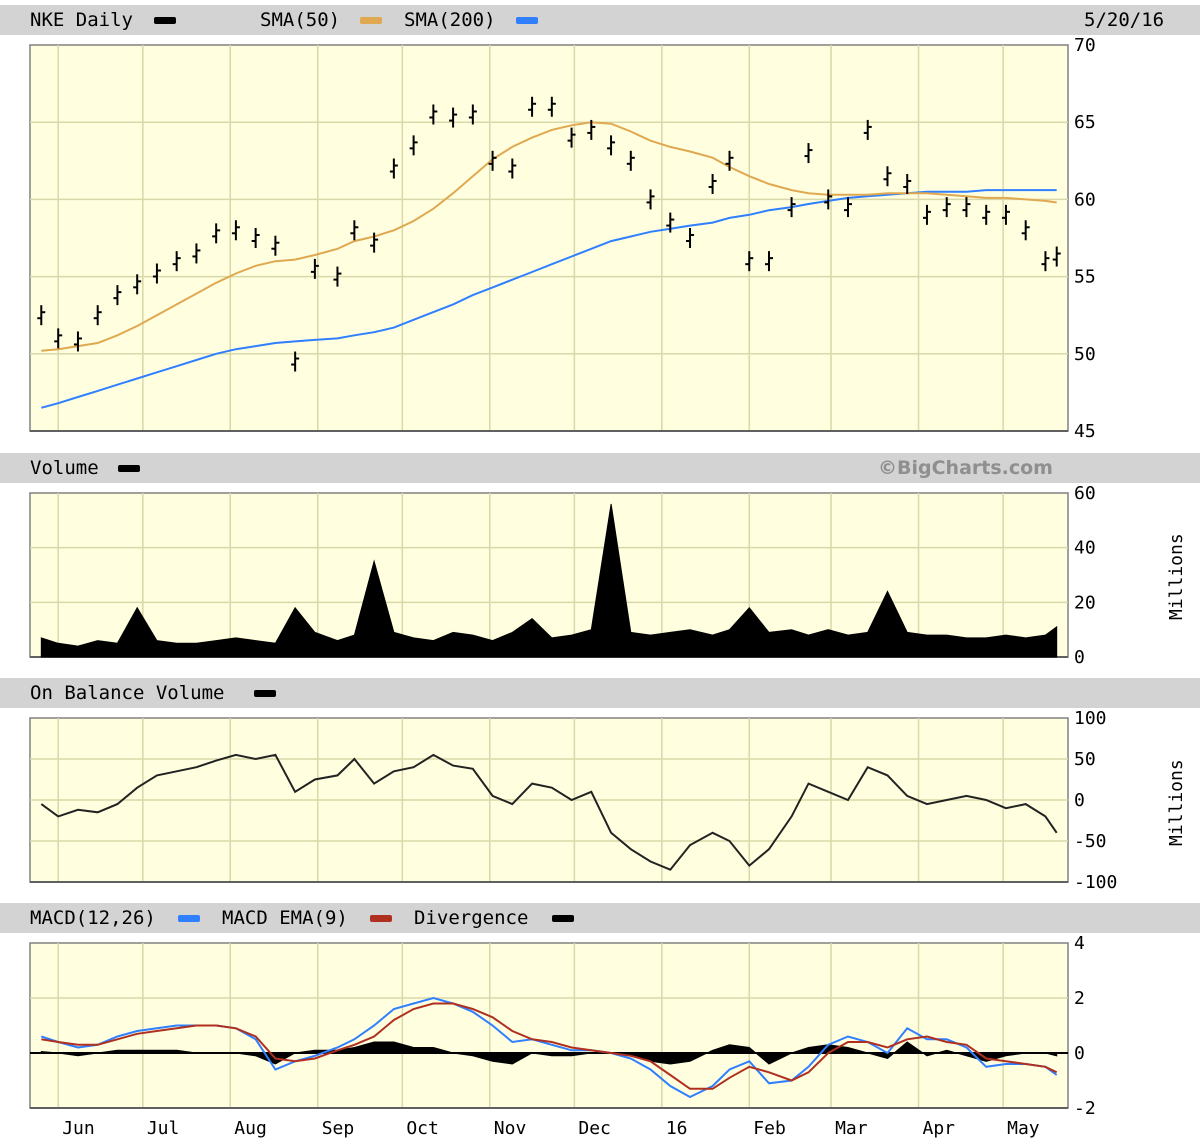  I want to click on x-tick-label-2: Aug, so click(250, 1128).